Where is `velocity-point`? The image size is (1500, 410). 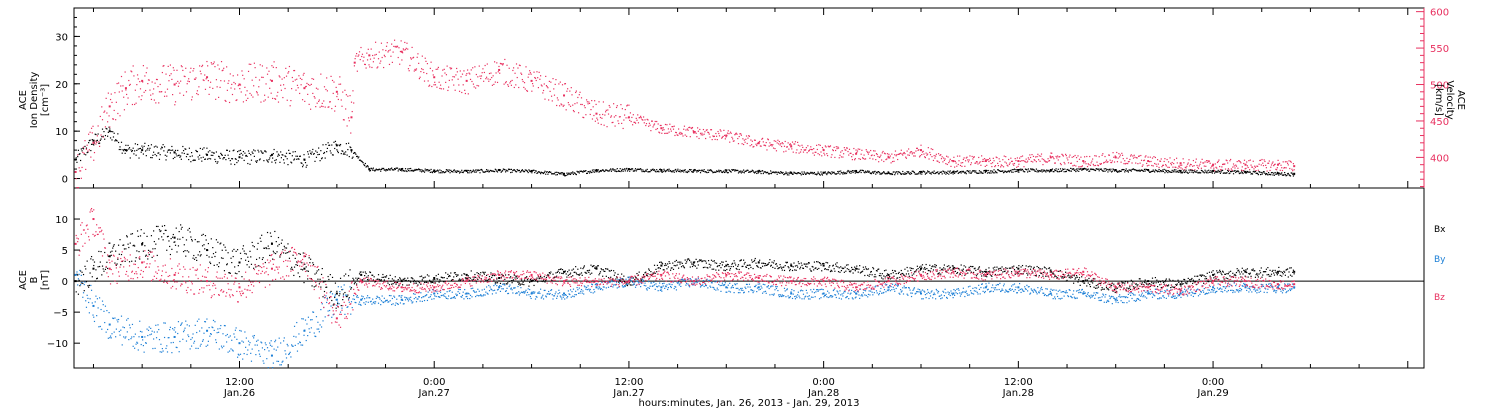
velocity-point is located at coordinates (985, 161).